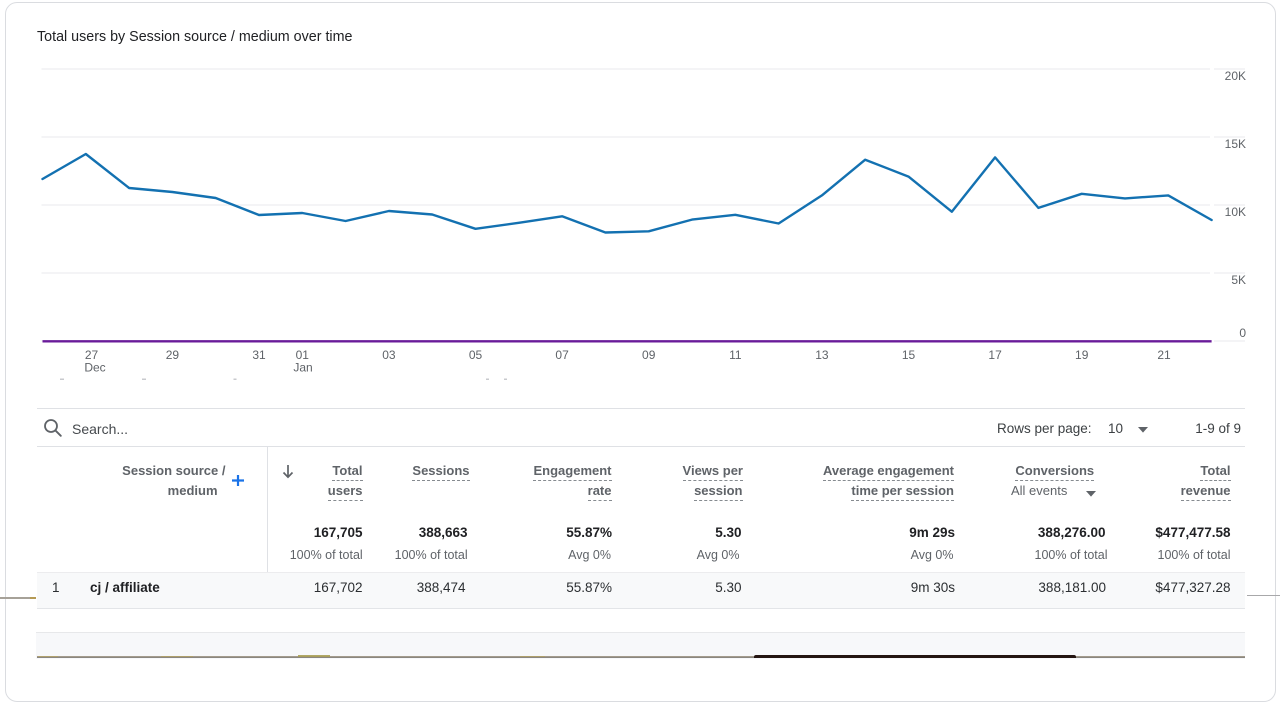  What do you see at coordinates (822, 355) in the screenshot?
I see `svg-text: 13` at bounding box center [822, 355].